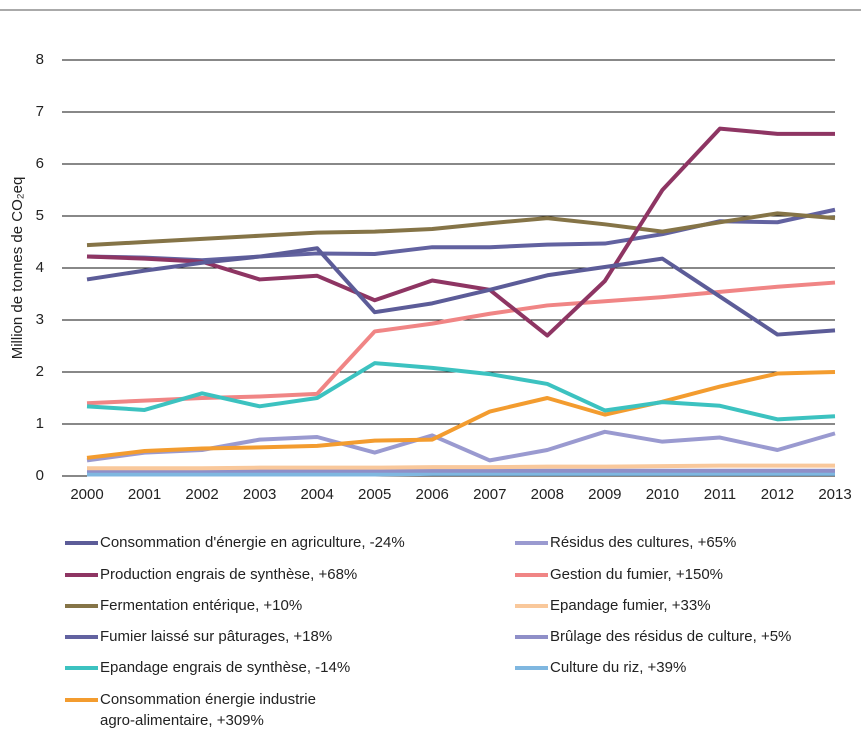 The width and height of the screenshot is (861, 744). What do you see at coordinates (40, 319) in the screenshot?
I see `y-tick-label: 3` at bounding box center [40, 319].